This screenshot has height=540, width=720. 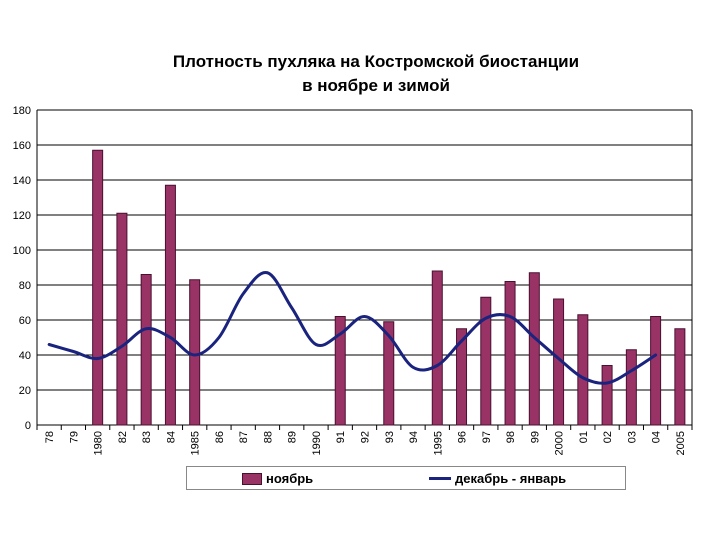 What do you see at coordinates (317, 443) in the screenshot?
I see `x-tick-label: 1990` at bounding box center [317, 443].